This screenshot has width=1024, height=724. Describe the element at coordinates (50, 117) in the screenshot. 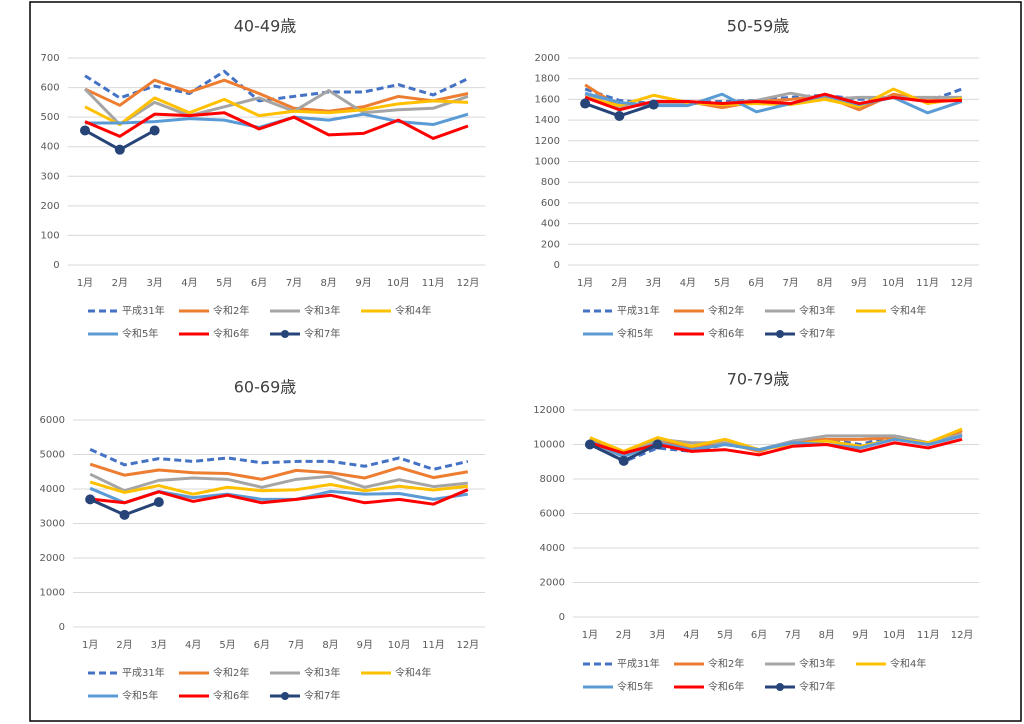

I see `y-tick-label: 500` at that location.